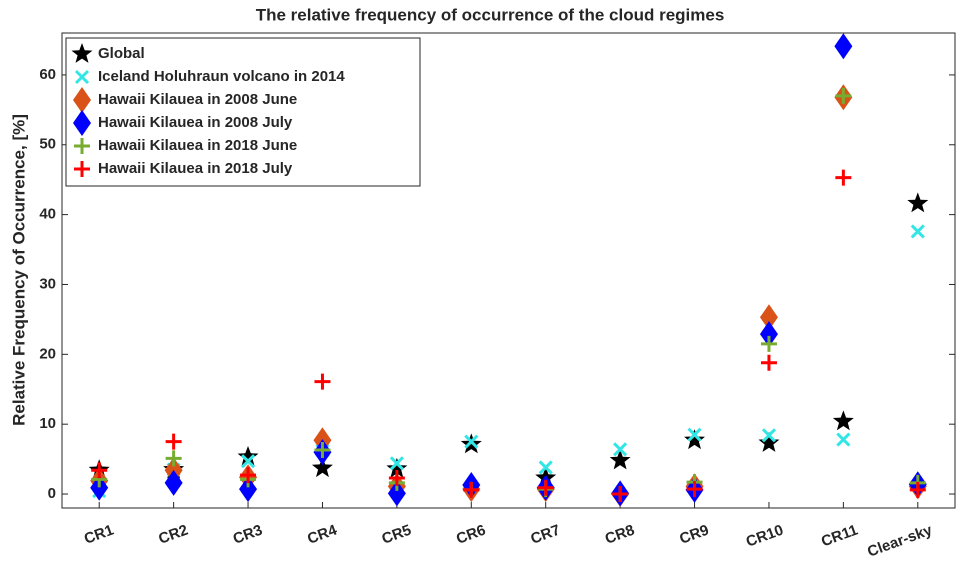  I want to click on x-tick-label: CR10, so click(765, 536).